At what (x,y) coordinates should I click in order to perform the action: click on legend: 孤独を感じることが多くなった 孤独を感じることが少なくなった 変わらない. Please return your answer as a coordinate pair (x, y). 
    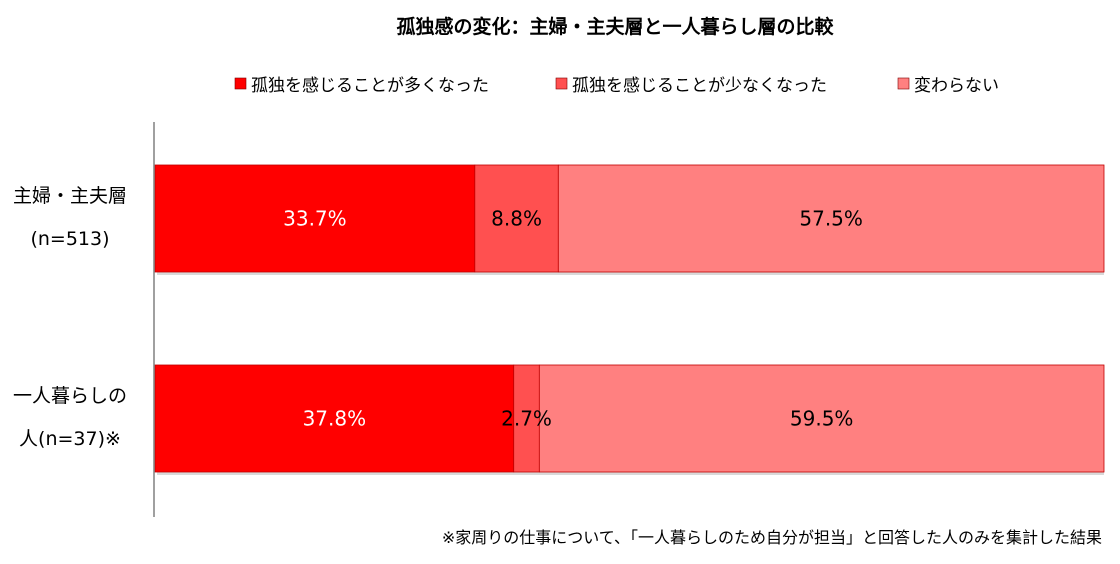
    Looking at the image, I should click on (616, 86).